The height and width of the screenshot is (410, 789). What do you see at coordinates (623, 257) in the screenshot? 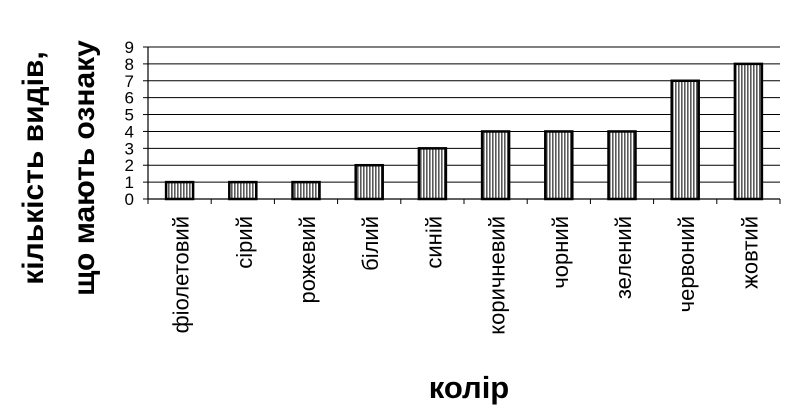
I see `x-tick-label-7: зелений` at bounding box center [623, 257].